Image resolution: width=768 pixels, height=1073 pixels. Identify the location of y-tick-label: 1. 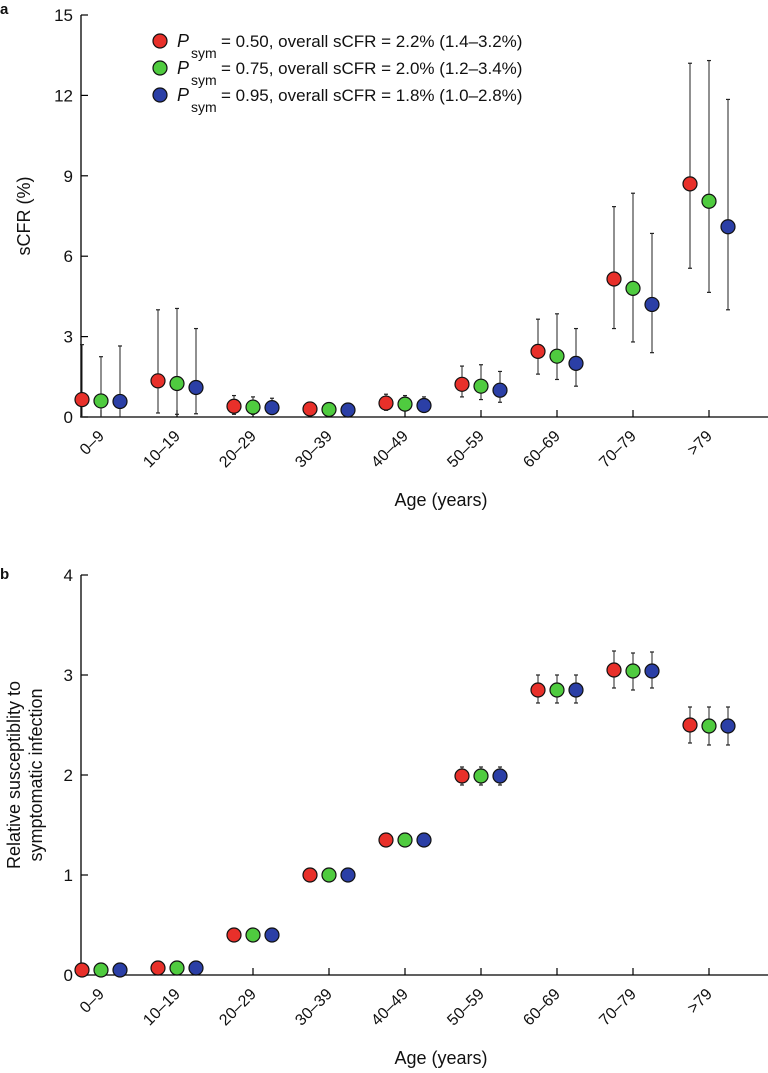
(68, 875).